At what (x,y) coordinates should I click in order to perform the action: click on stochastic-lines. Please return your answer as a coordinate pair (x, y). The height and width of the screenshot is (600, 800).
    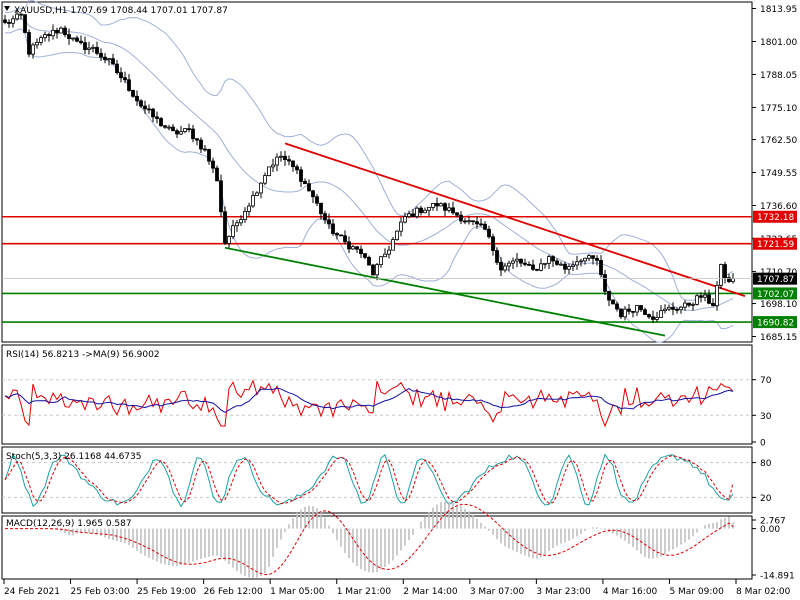
    Looking at the image, I should click on (377, 480).